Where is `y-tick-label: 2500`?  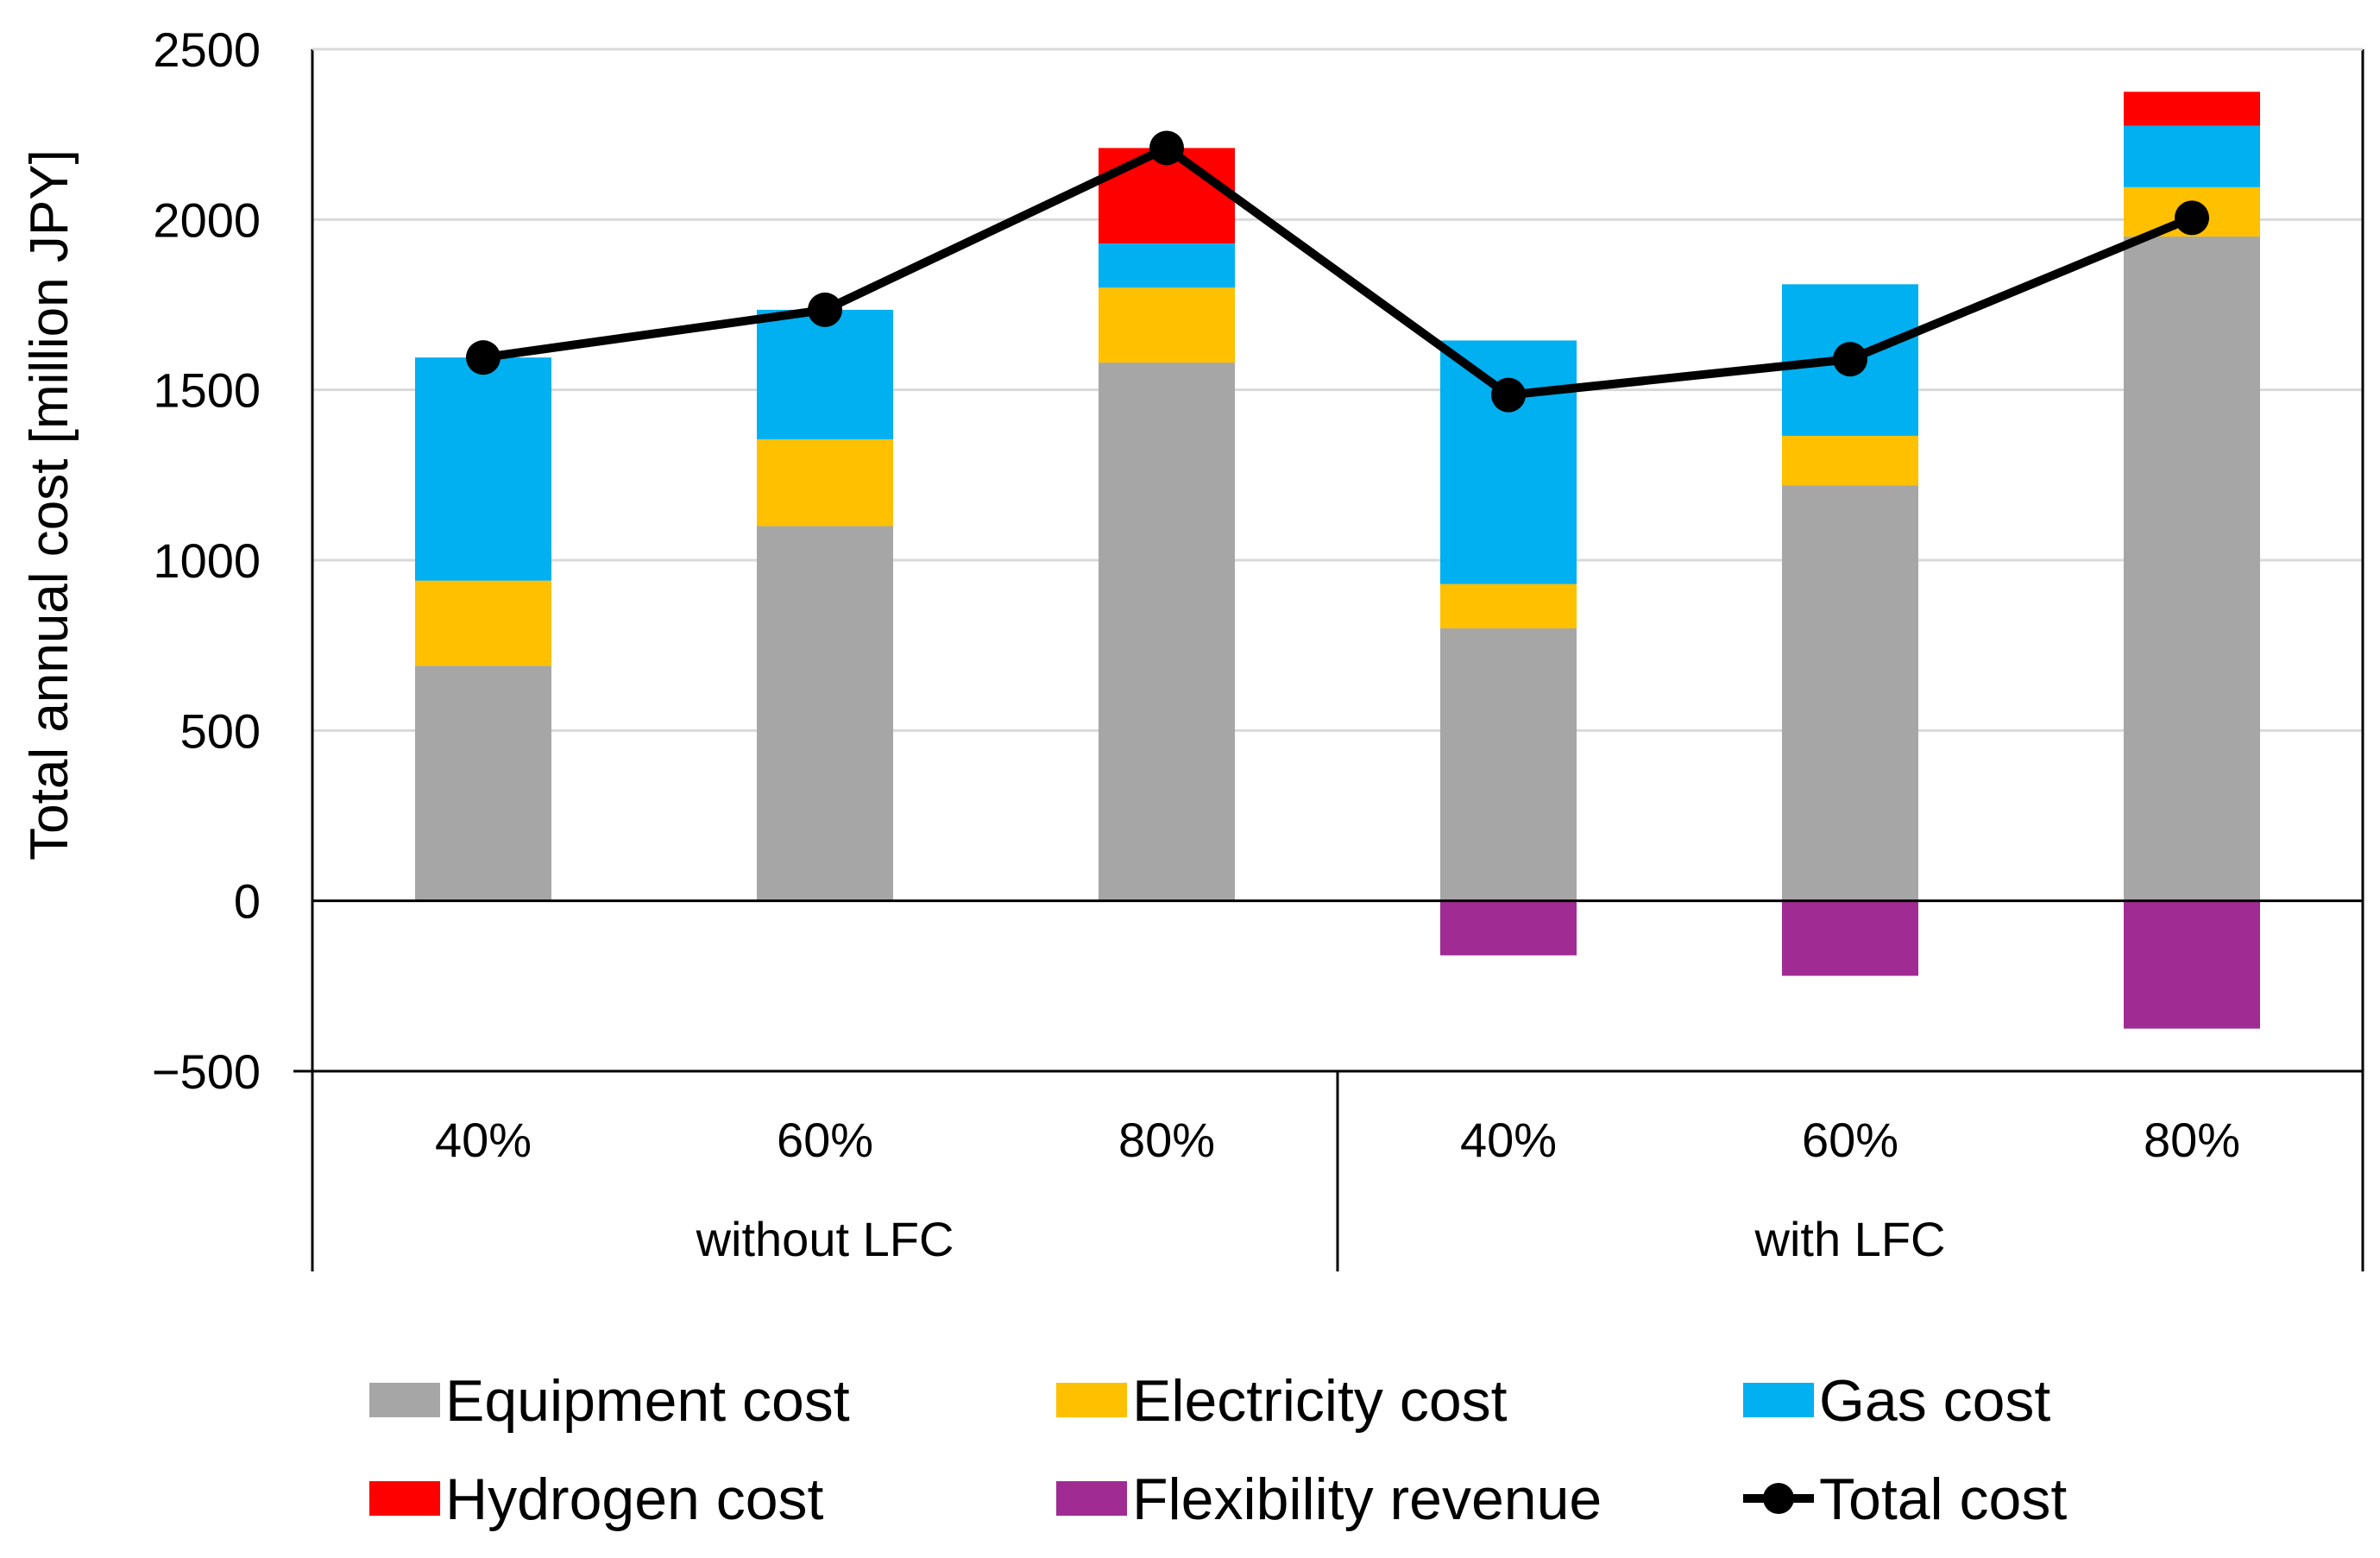 y-tick-label: 2500 is located at coordinates (207, 49).